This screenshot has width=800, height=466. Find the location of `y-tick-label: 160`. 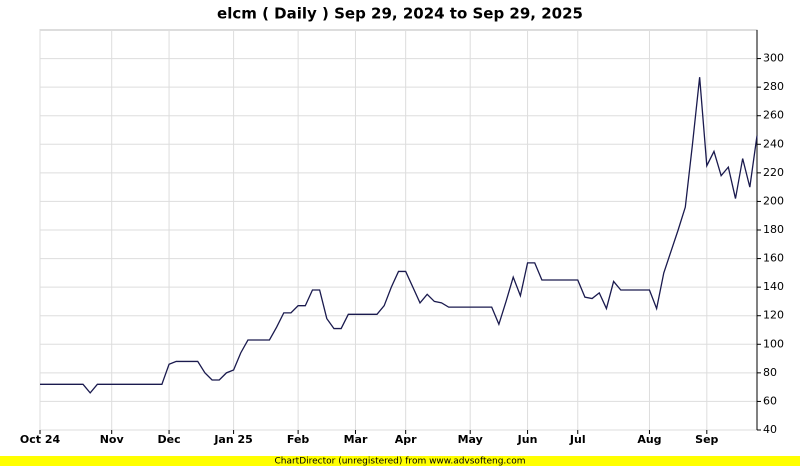

y-tick-label: 160 is located at coordinates (773, 258).